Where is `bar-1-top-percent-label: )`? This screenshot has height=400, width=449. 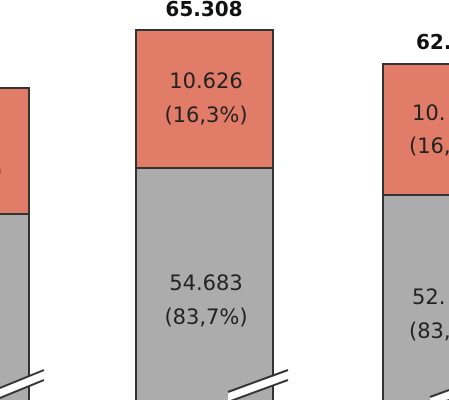
bar-1-top-percent-label: ) is located at coordinates (1, 171).